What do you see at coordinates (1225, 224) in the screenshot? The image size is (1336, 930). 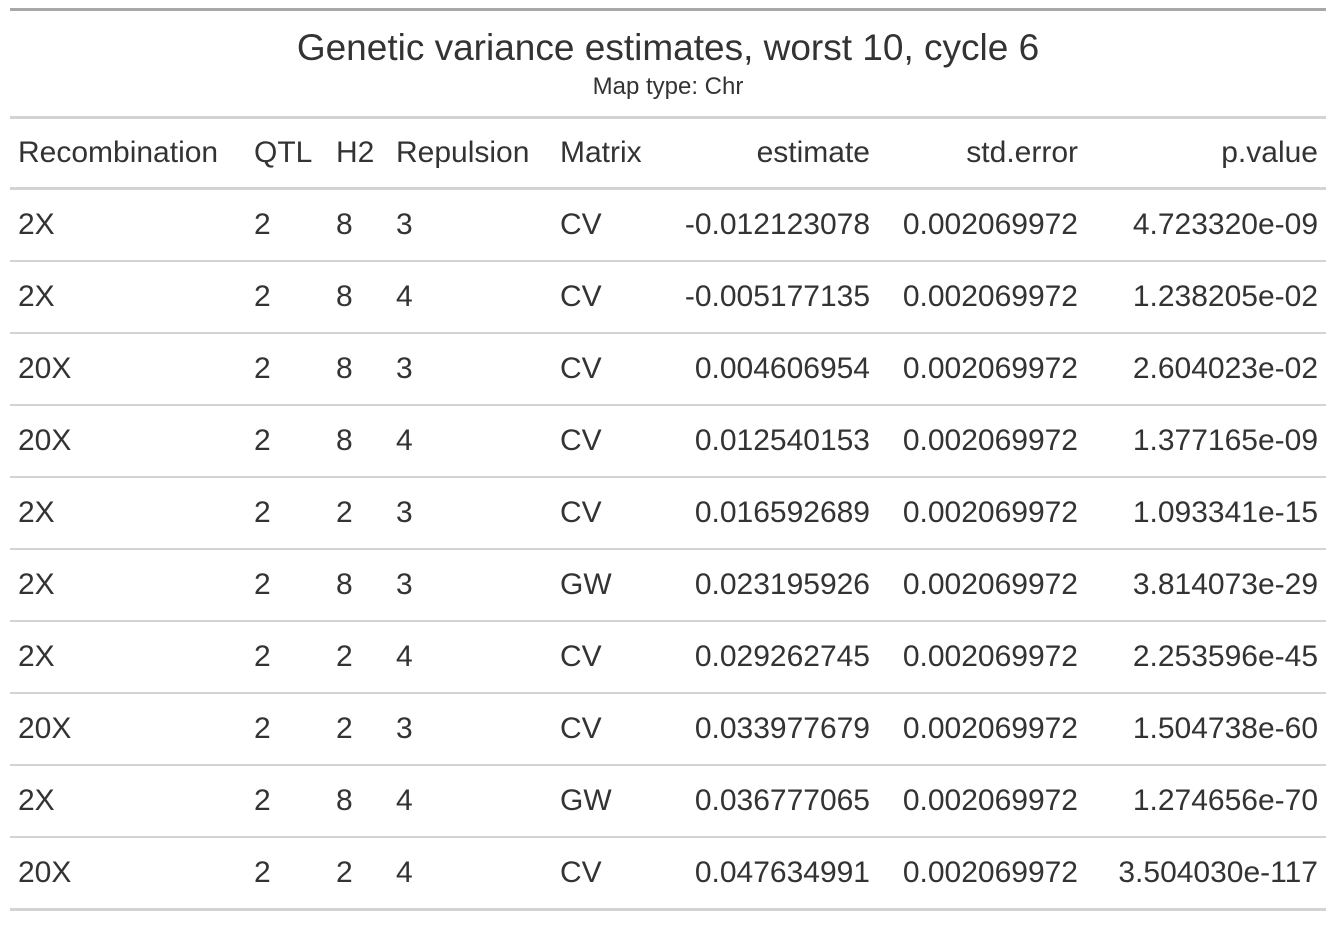 I see `cell-p-value: 4.723320e-09` at bounding box center [1225, 224].